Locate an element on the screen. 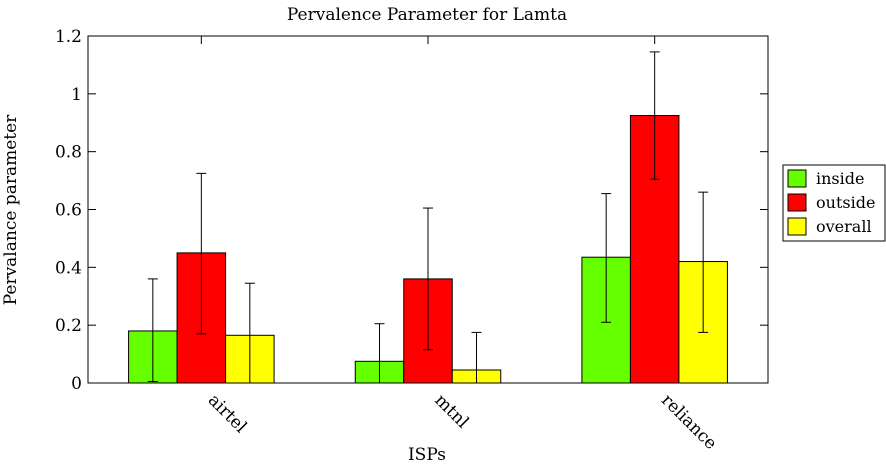 The width and height of the screenshot is (886, 464). legend-swatch-overall is located at coordinates (797, 226).